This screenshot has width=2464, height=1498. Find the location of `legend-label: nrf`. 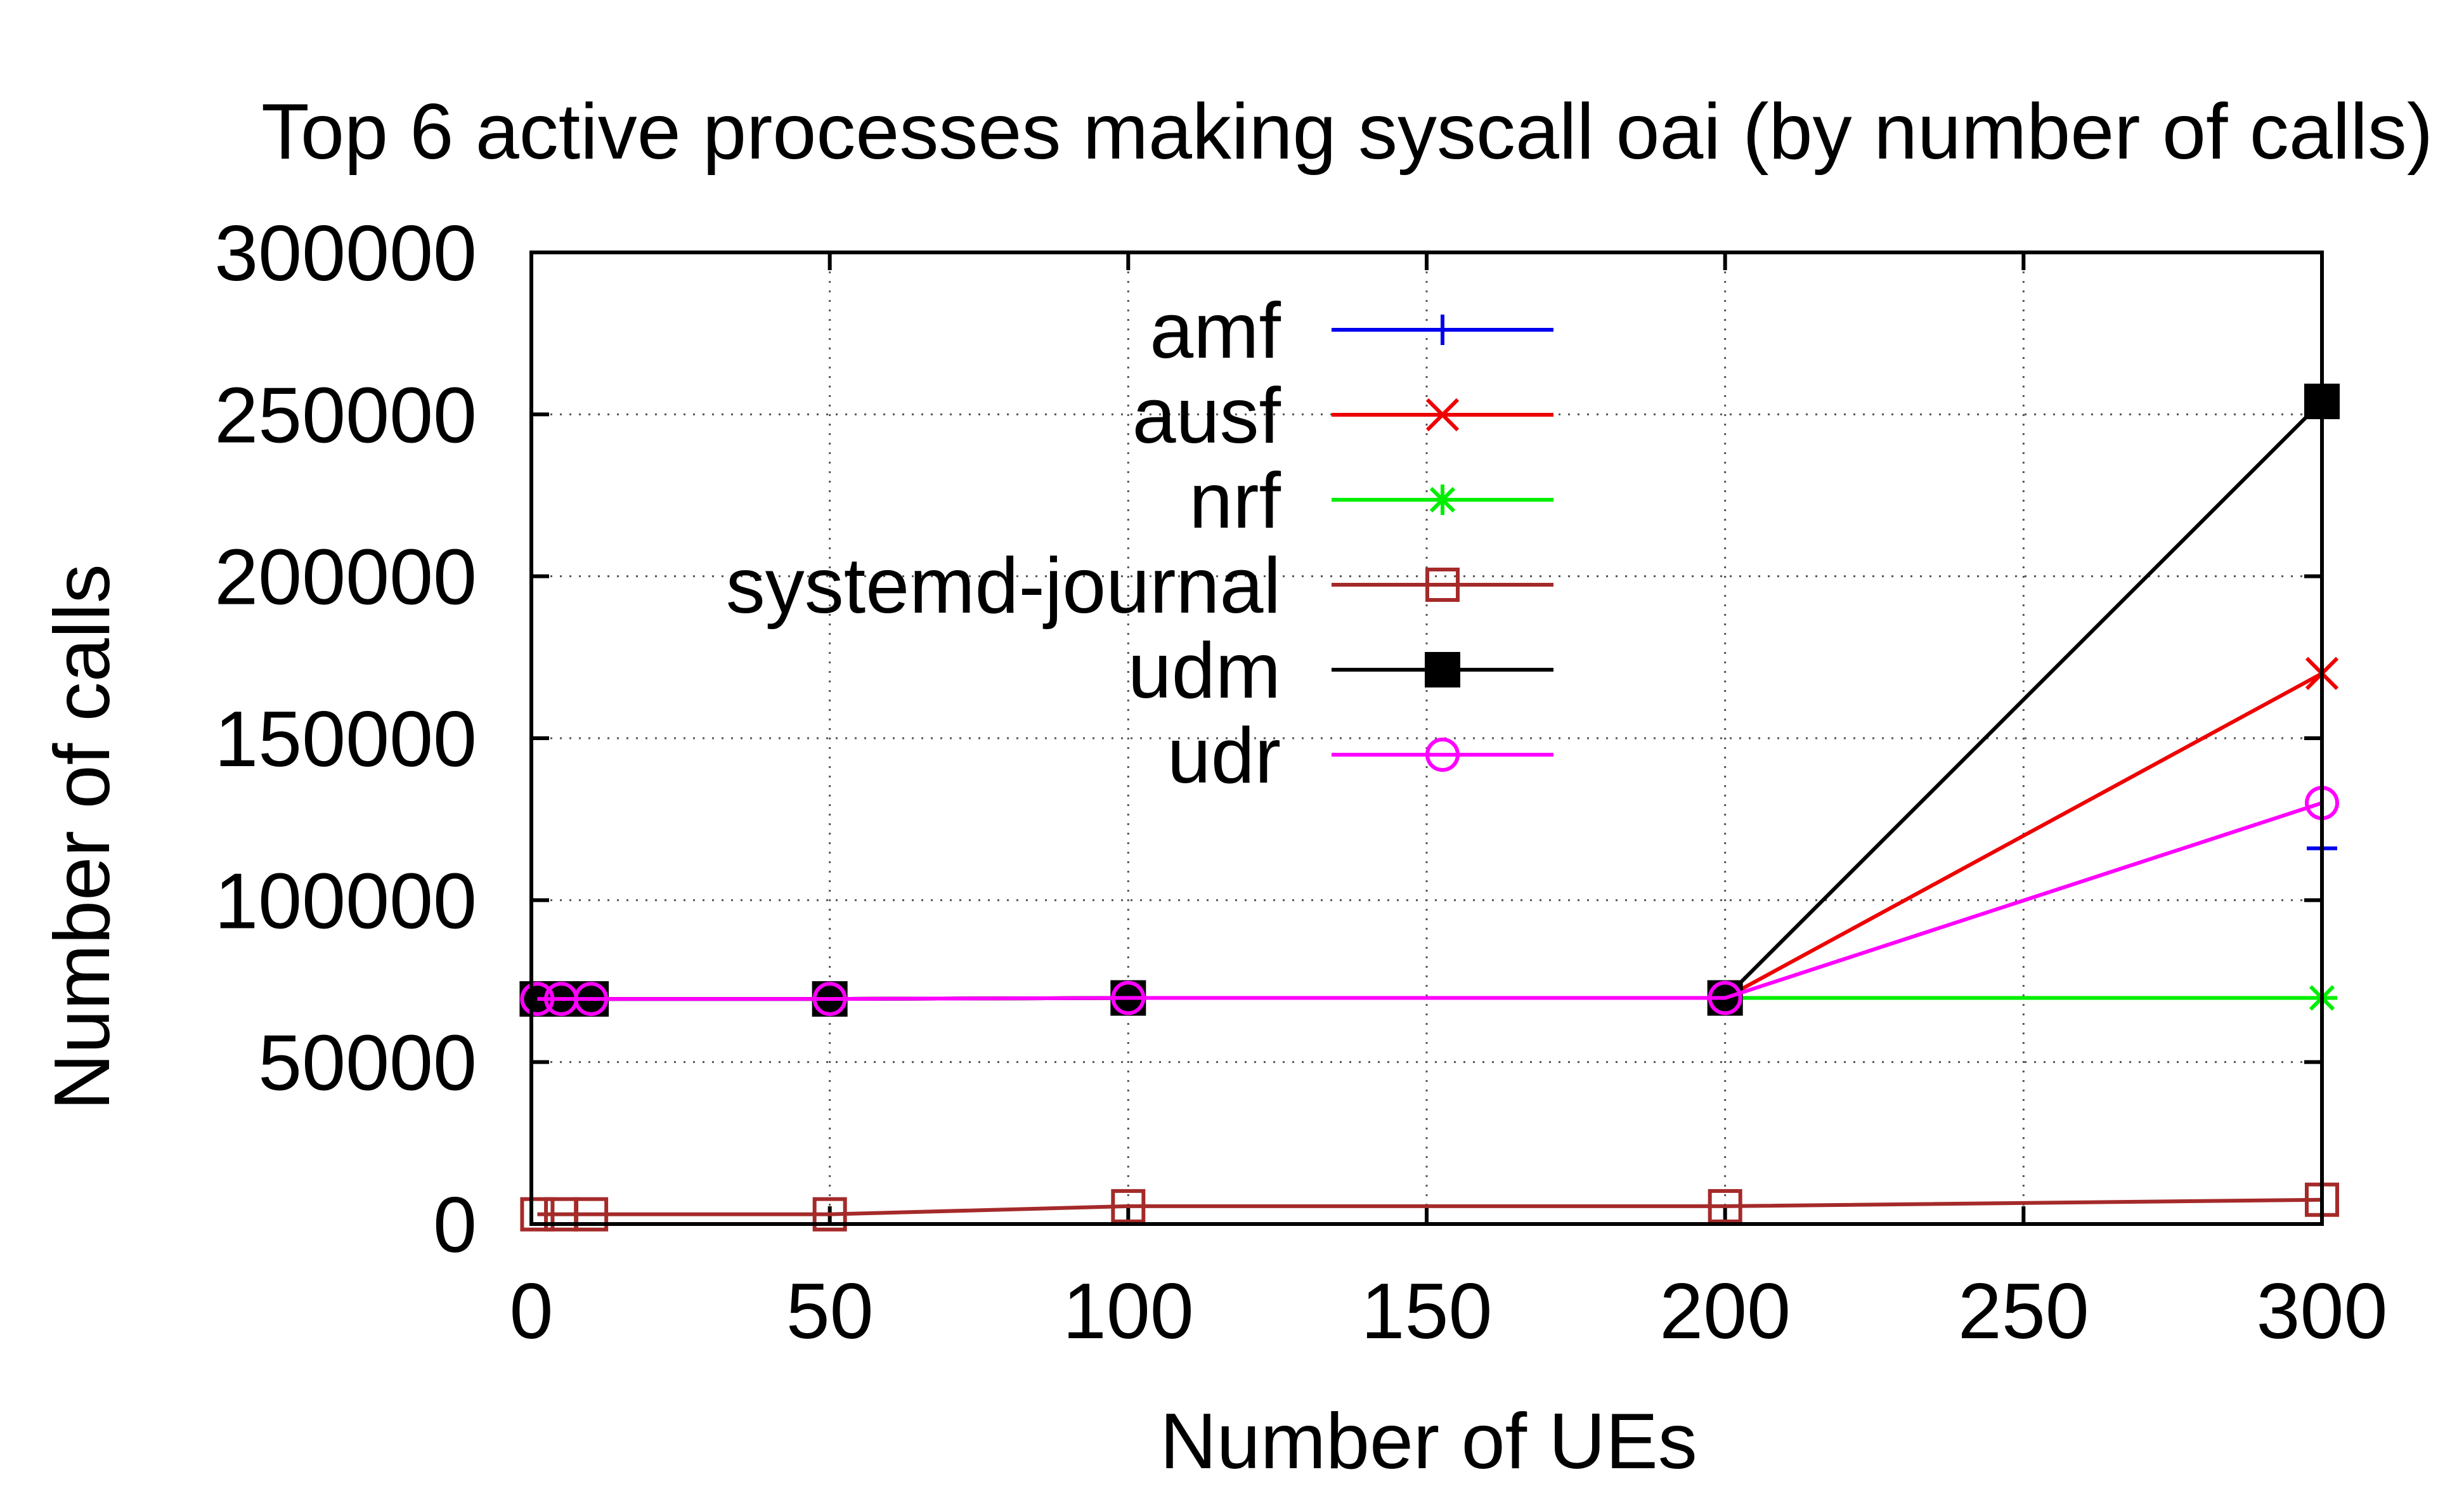

legend-label: nrf is located at coordinates (1235, 501).